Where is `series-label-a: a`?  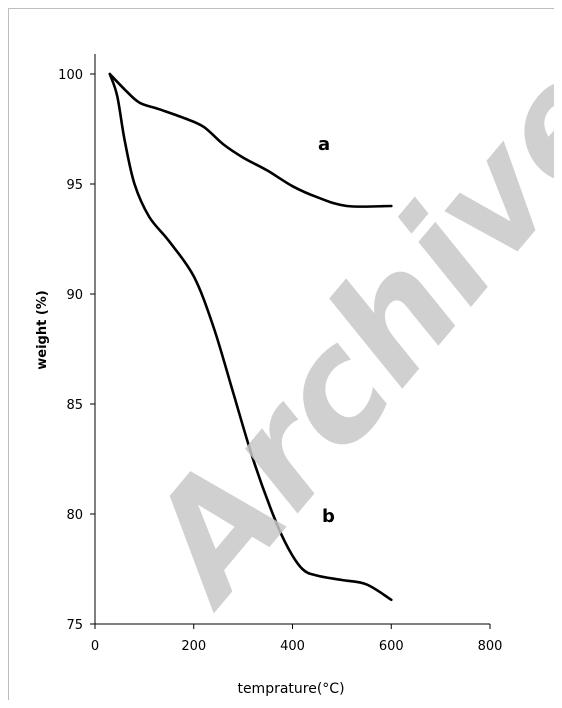
series-label-a: a is located at coordinates (324, 144).